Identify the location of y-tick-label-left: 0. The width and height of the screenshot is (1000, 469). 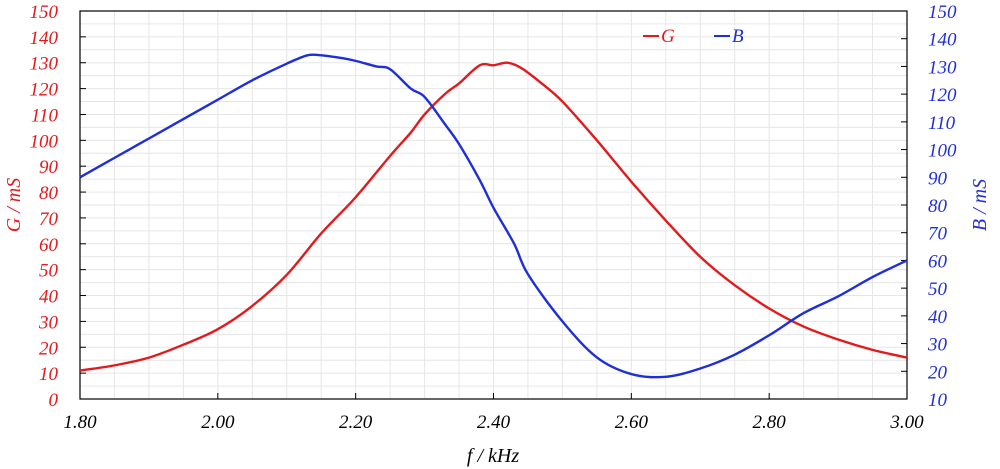
(54, 400).